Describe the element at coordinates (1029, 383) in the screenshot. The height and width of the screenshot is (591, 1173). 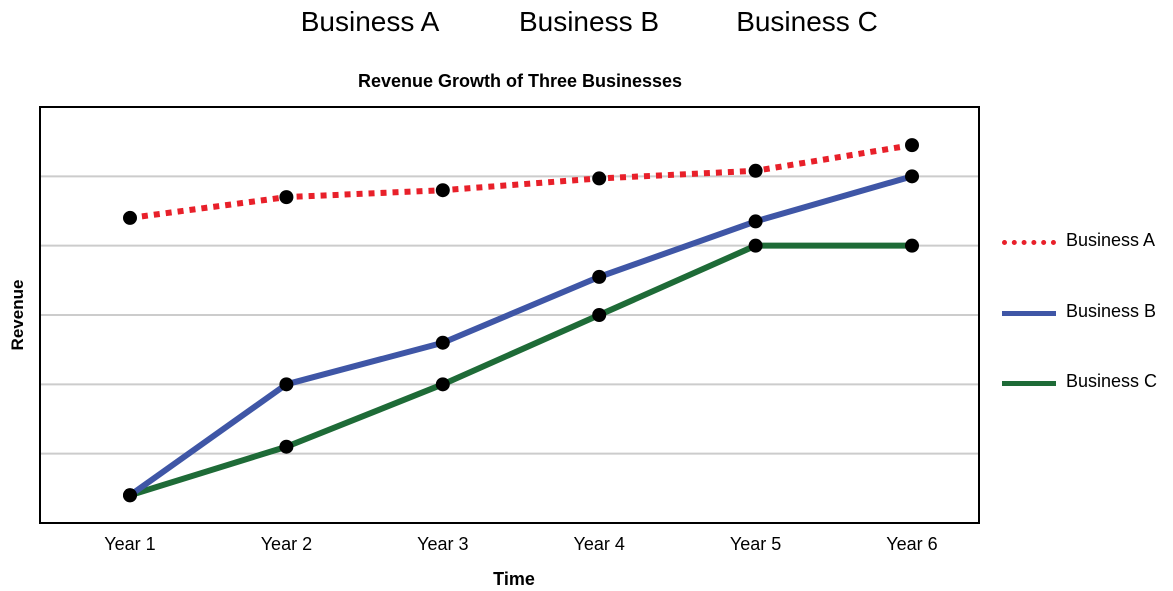
I see `legend-swatch-business-c` at that location.